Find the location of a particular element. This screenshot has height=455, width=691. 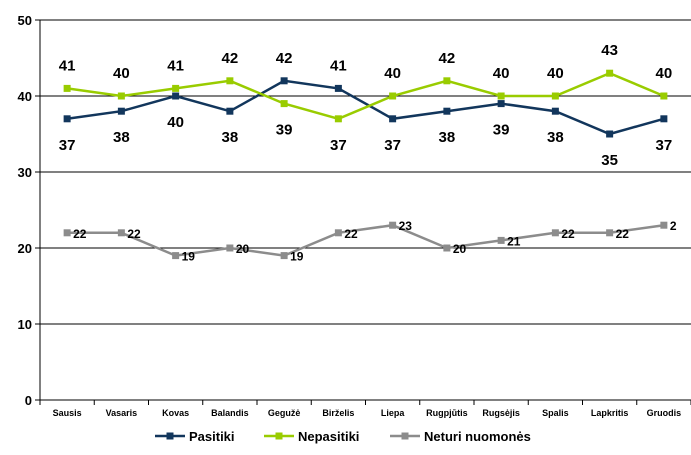

x-tick-label: Gegužė is located at coordinates (284, 413).